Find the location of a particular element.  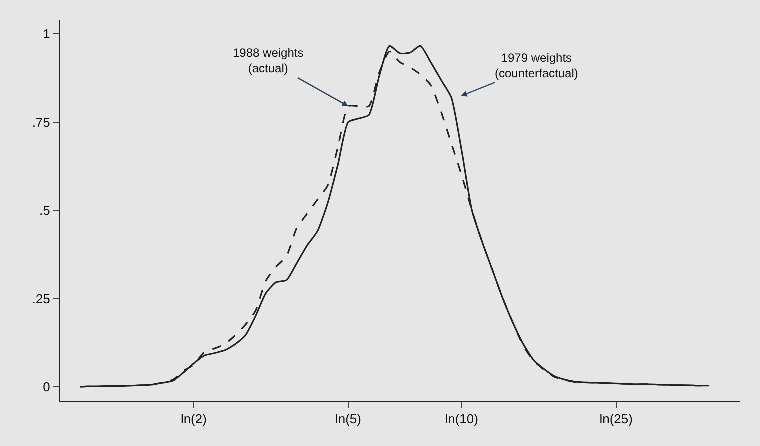

annotation: 1988 weights (actual) is located at coordinates (268, 61).